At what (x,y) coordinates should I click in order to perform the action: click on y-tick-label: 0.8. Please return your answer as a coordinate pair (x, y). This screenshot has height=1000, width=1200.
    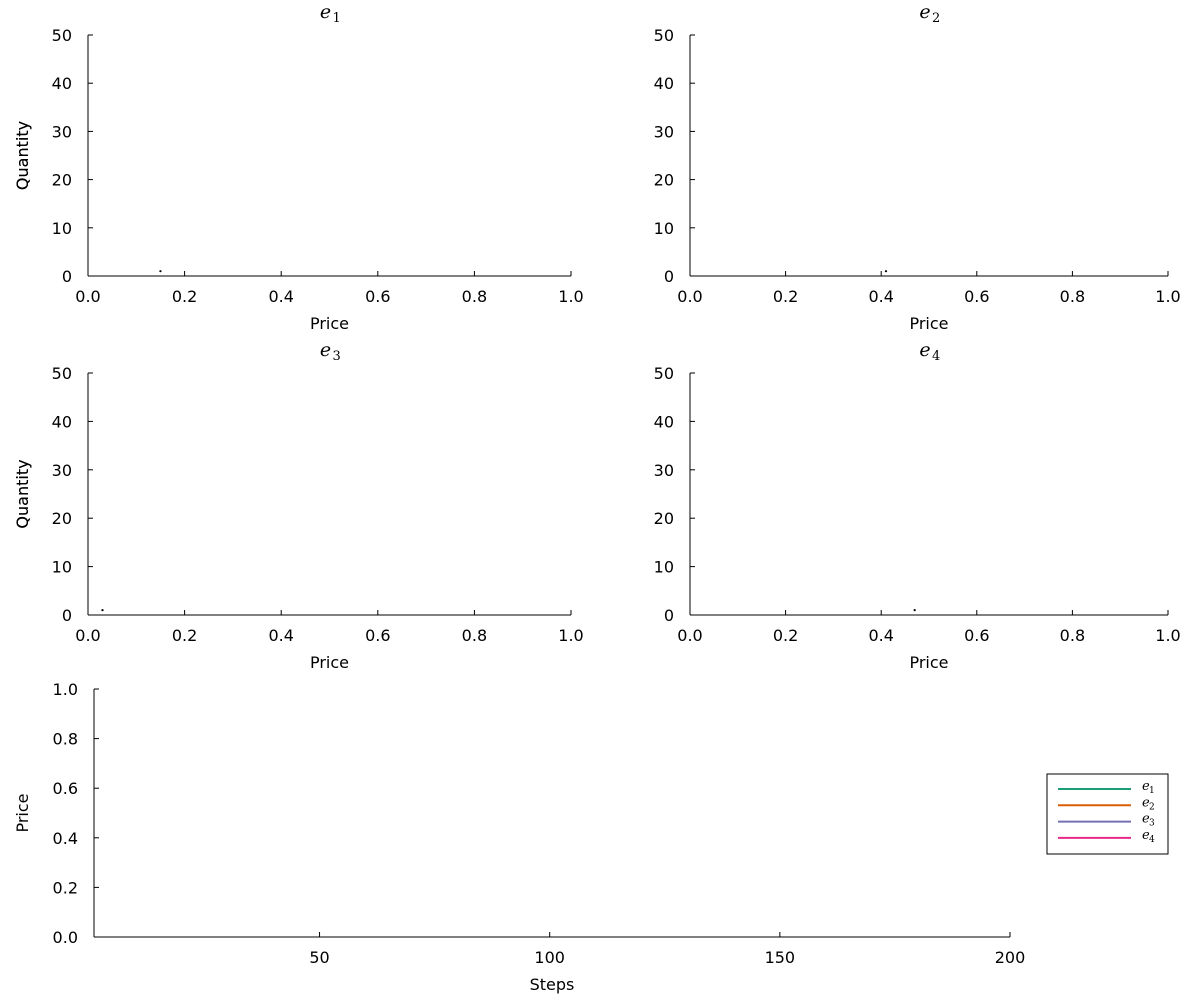
    Looking at the image, I should click on (65, 739).